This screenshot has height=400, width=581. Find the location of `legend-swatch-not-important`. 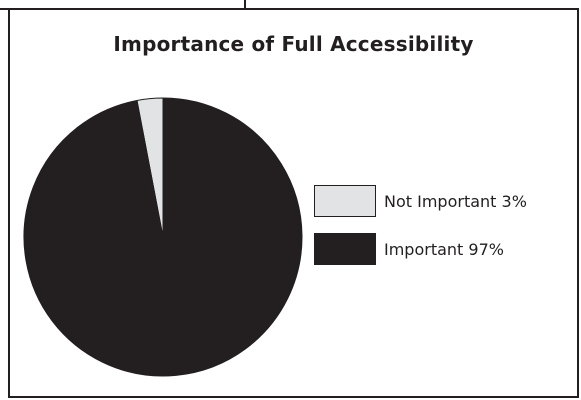

legend-swatch-not-important is located at coordinates (345, 201).